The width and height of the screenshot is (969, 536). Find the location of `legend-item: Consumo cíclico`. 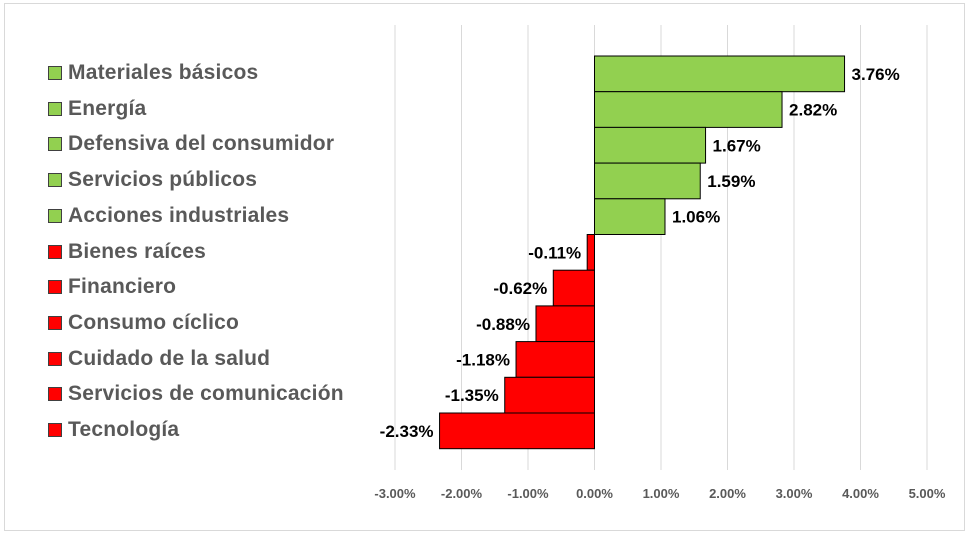

legend-item: Consumo cíclico is located at coordinates (143, 323).